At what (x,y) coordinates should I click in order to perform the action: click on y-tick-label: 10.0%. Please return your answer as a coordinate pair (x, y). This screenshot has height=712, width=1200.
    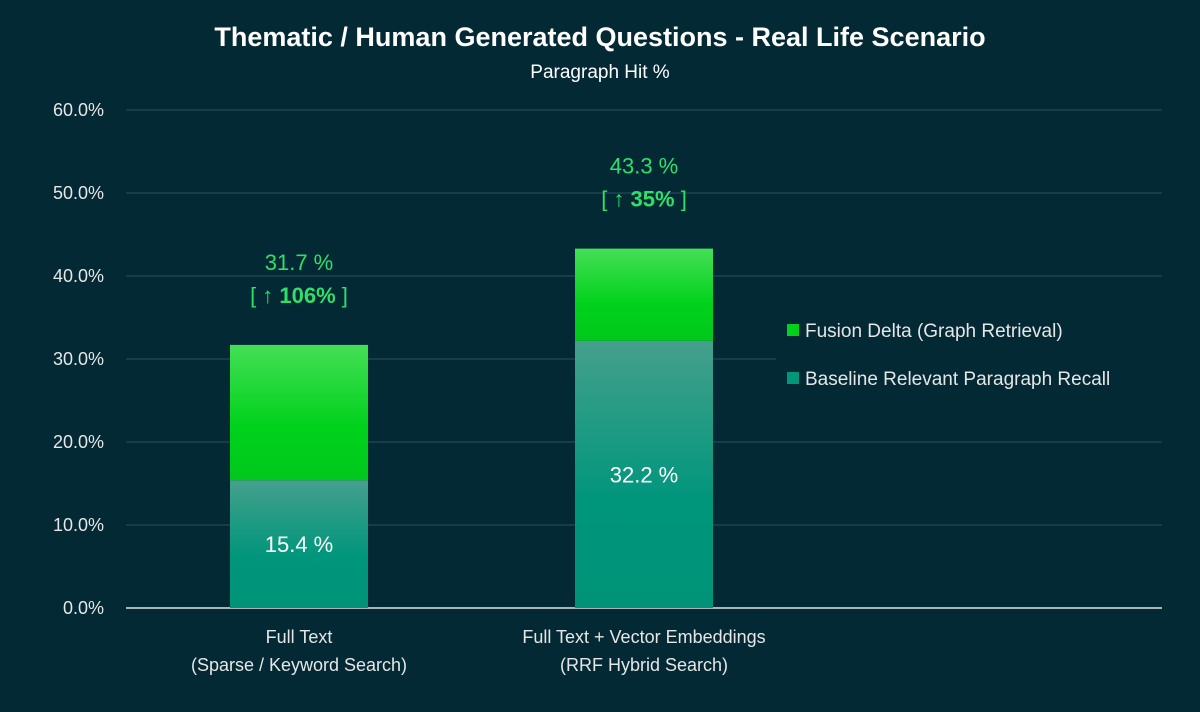
    Looking at the image, I should click on (78, 525).